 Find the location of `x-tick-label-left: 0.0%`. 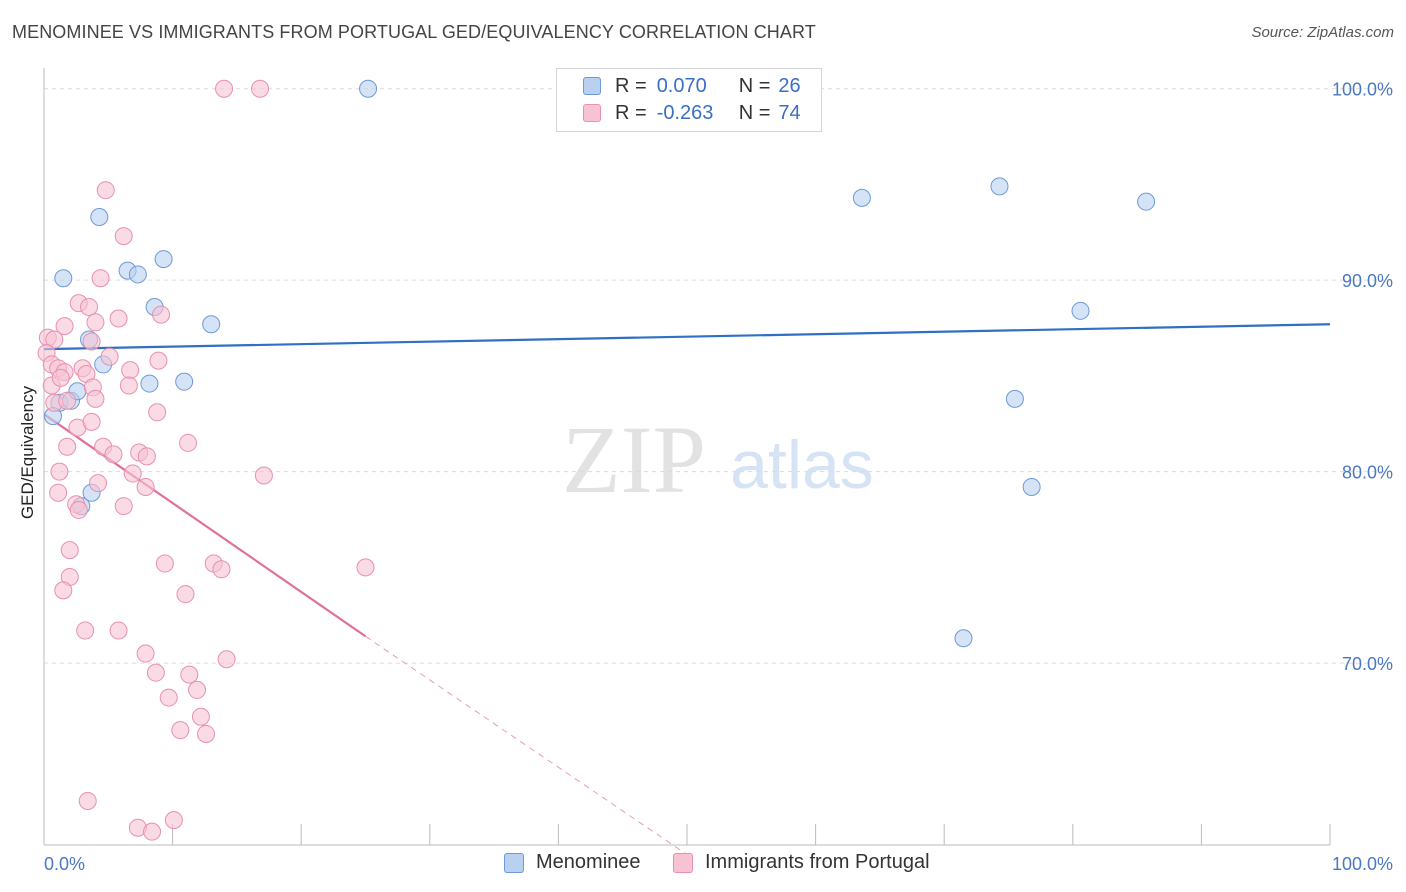

x-tick-label-left: 0.0% is located at coordinates (64, 864).